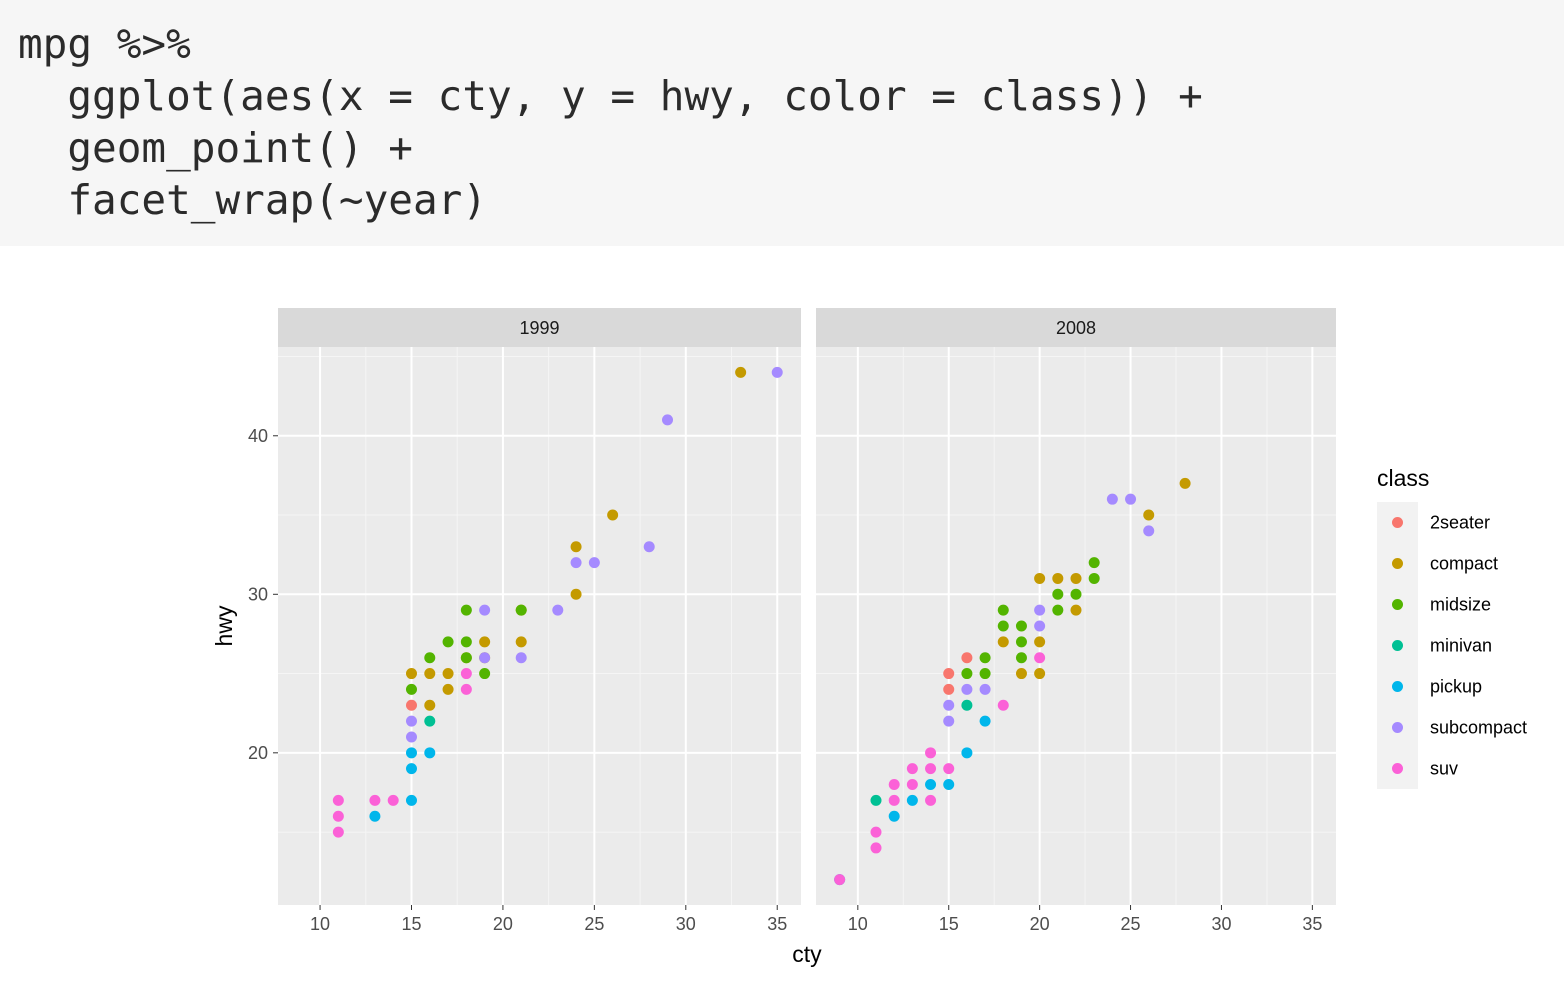 This screenshot has height=984, width=1564. Describe the element at coordinates (252, 200) in the screenshot. I see `code-line: facet_wrap(~year)` at that location.